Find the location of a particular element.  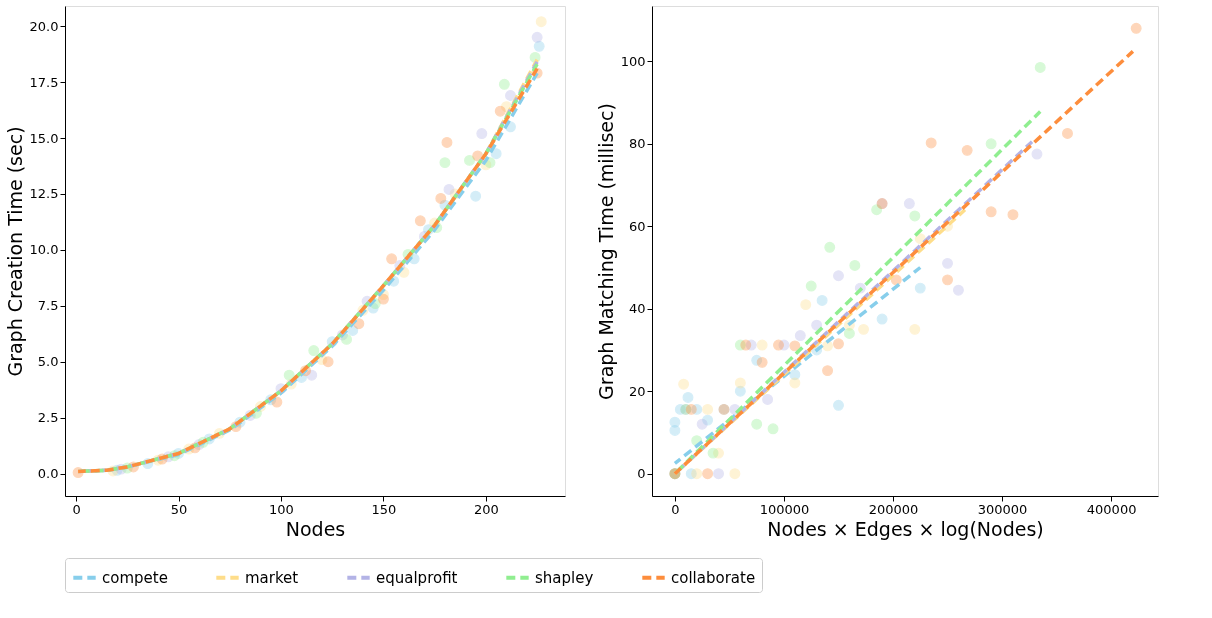

legend-label: compete is located at coordinates (135, 577).